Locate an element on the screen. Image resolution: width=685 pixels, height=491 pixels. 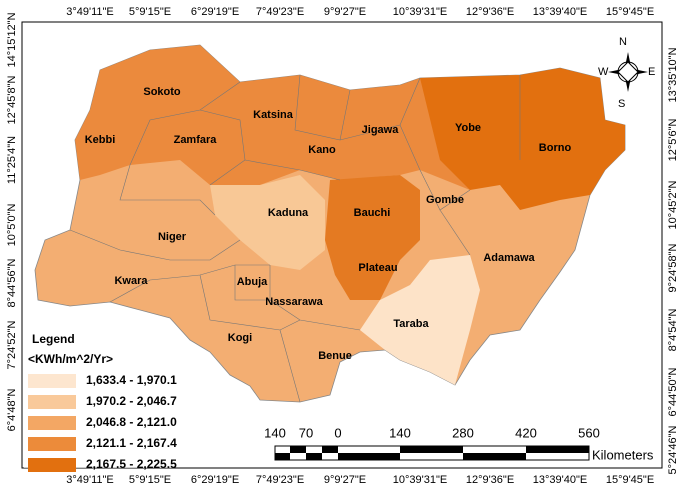
scale-unit: Kilometers is located at coordinates (623, 454).